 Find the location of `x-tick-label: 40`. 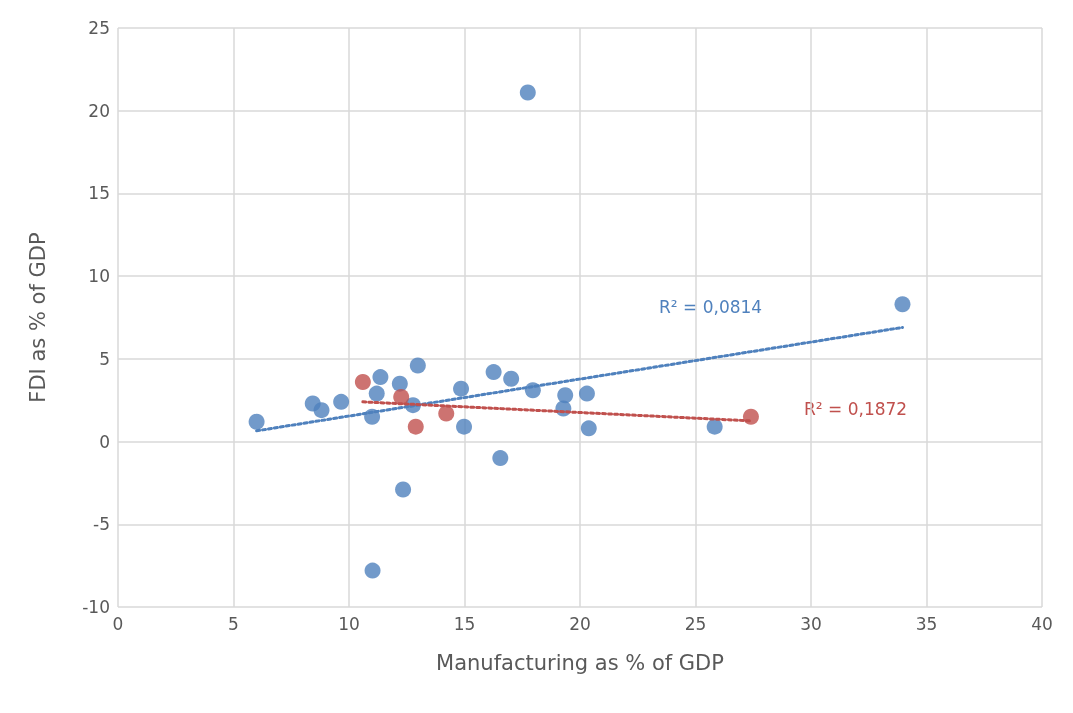

x-tick-label: 40 is located at coordinates (1042, 623).